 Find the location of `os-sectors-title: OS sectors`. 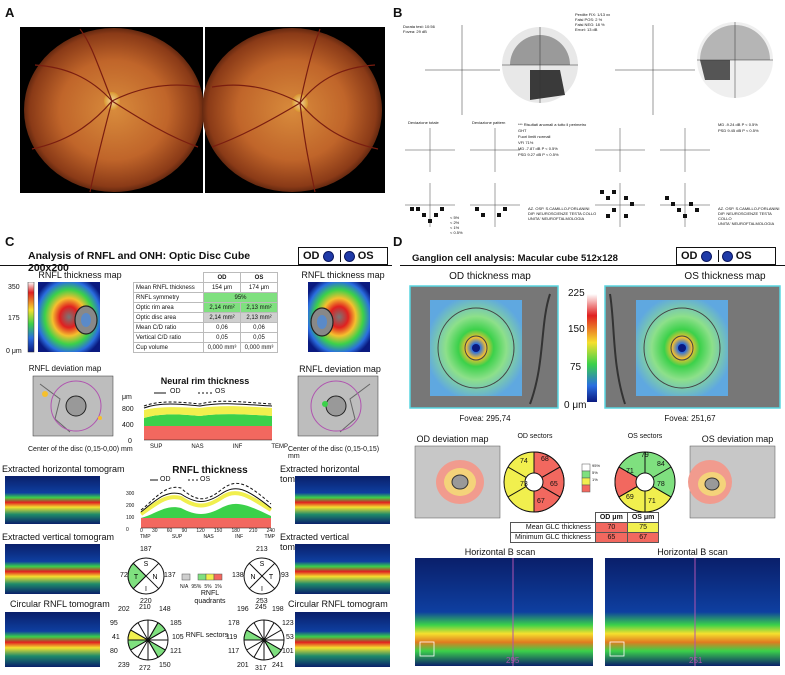

os-sectors-title: OS sectors is located at coordinates (645, 436).